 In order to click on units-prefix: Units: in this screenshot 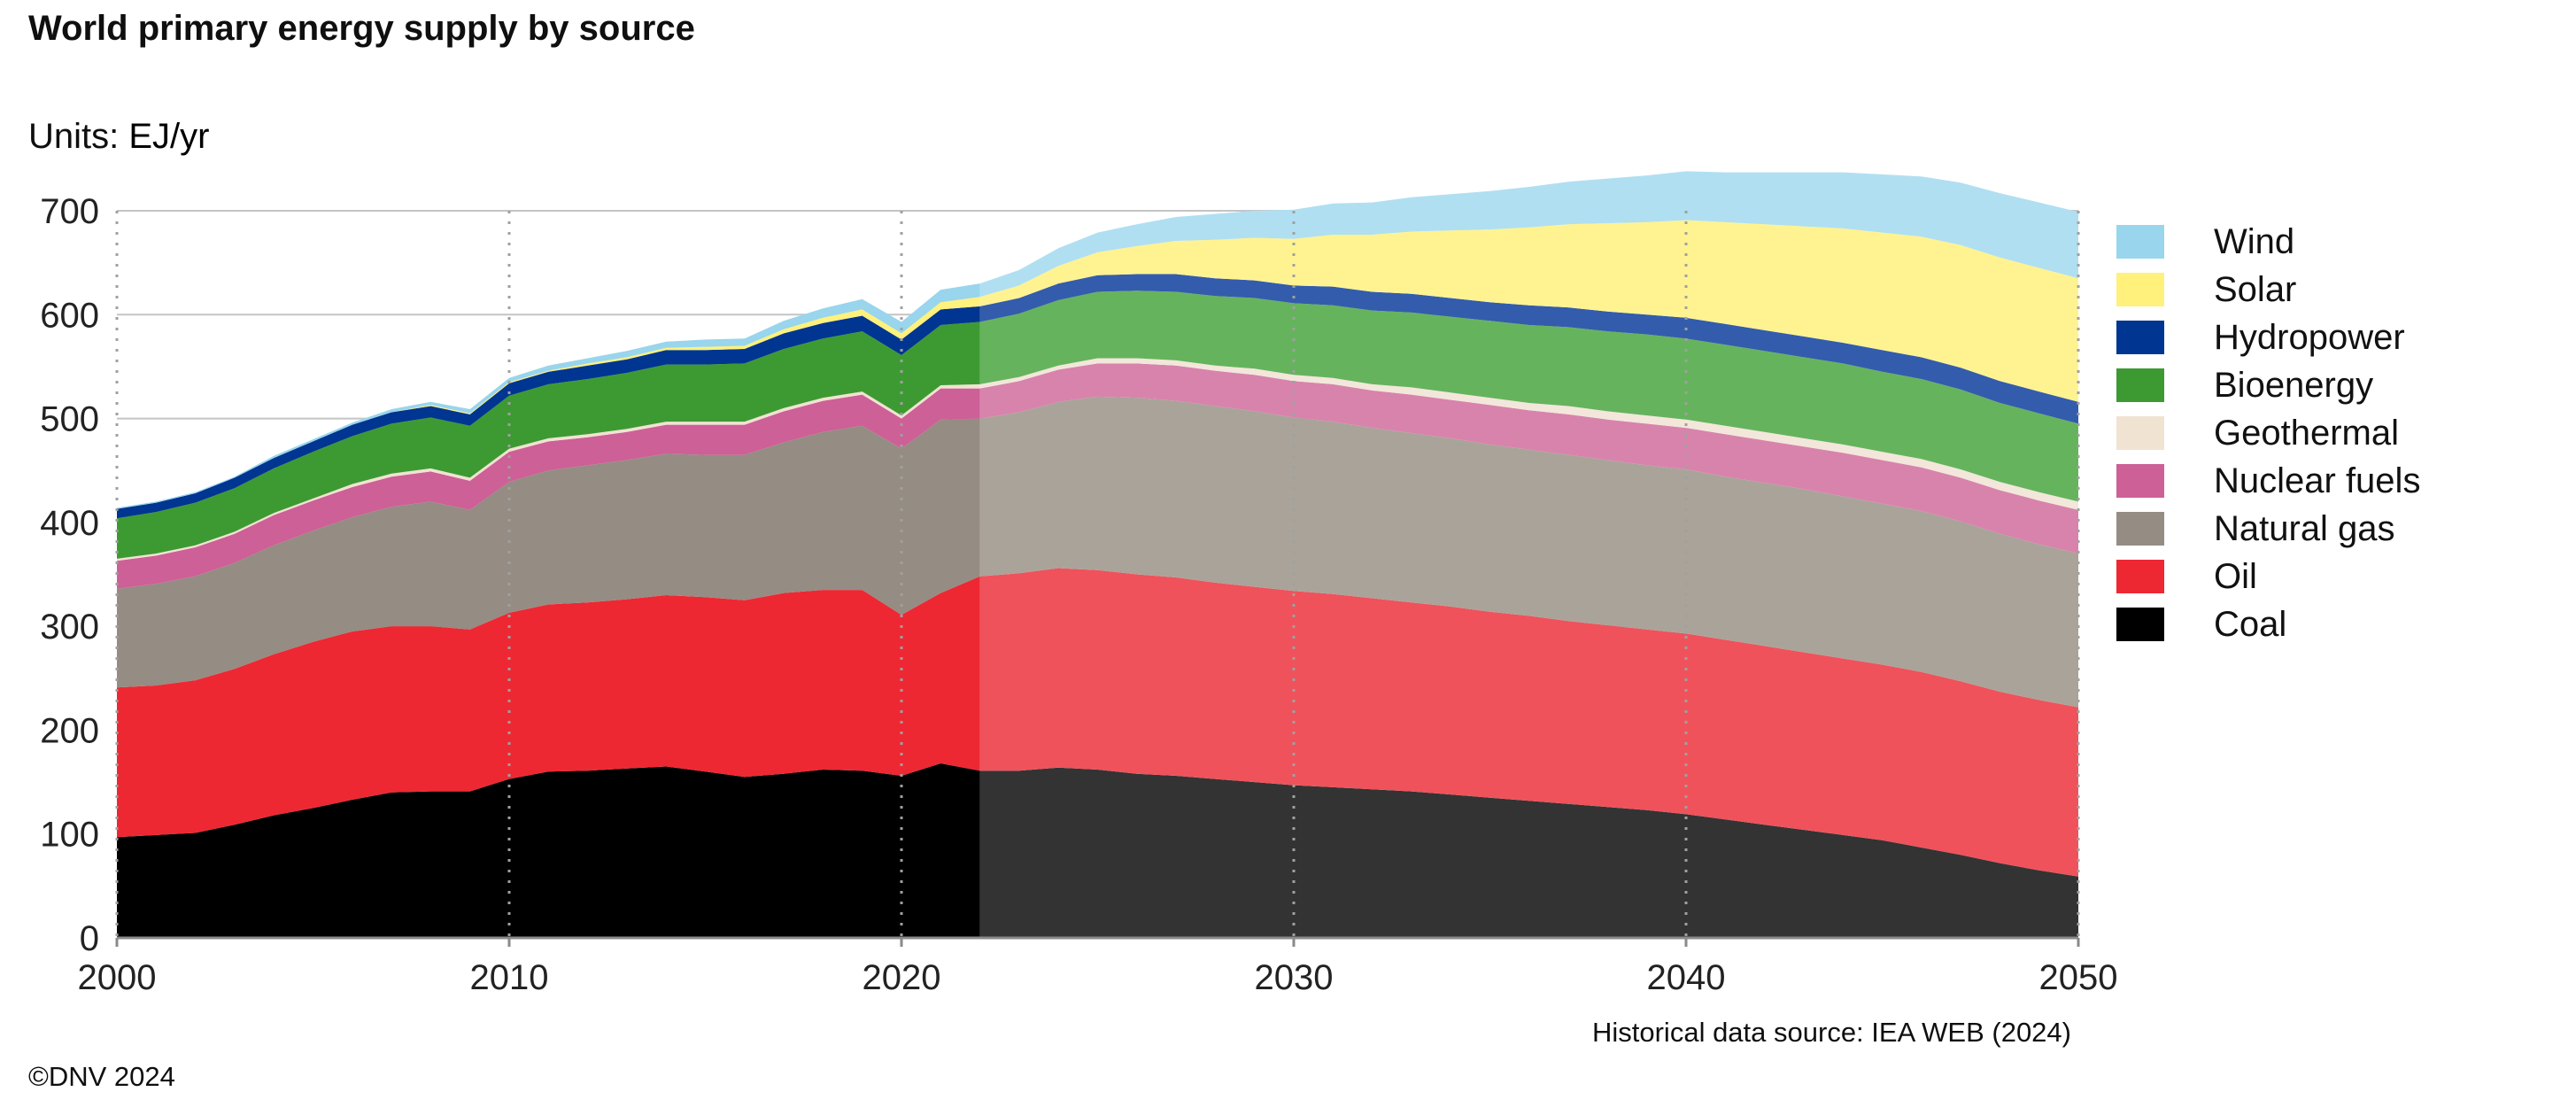, I will do `click(74, 137)`.